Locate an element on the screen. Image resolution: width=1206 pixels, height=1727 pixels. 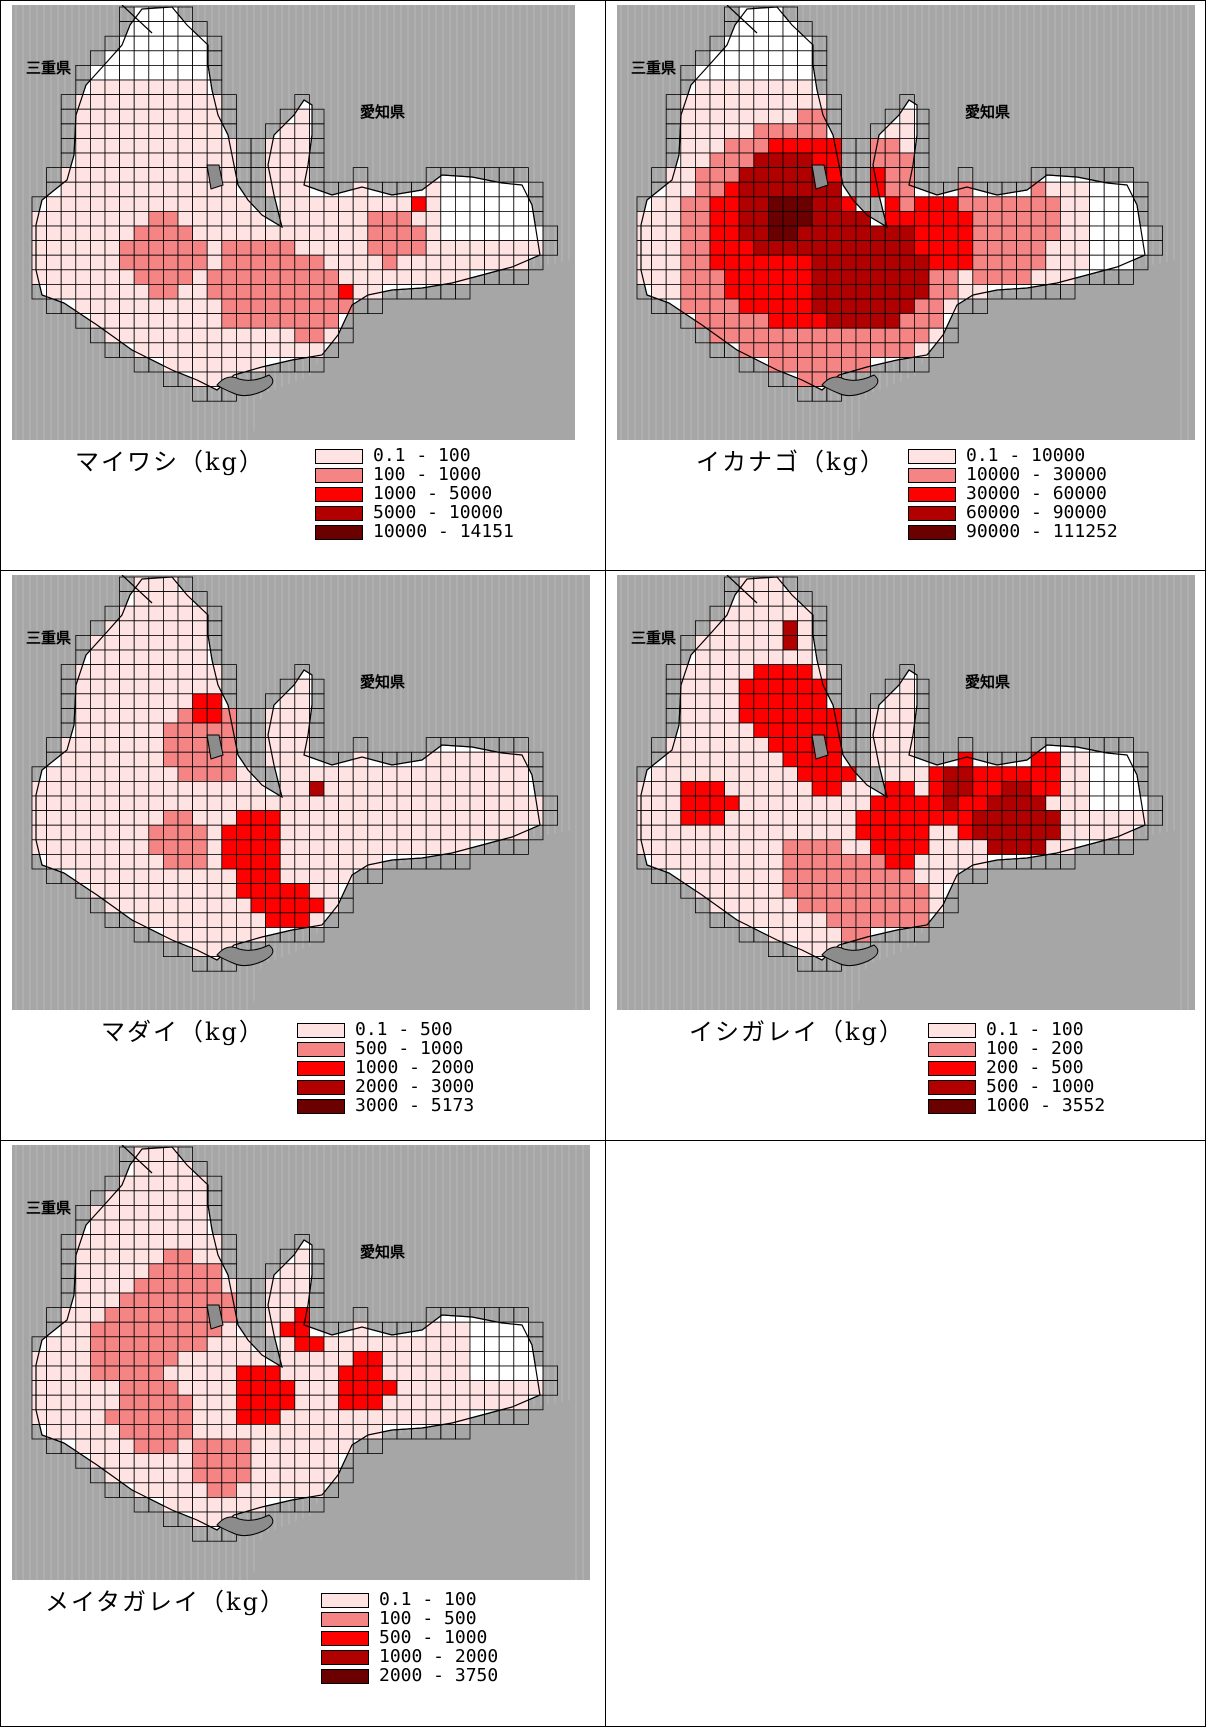
map-ishigarei: 三重県 愛知県 is located at coordinates (906, 792).